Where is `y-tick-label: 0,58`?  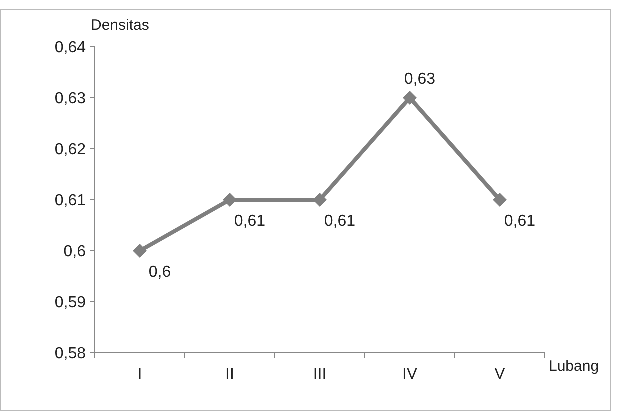
y-tick-label: 0,58 is located at coordinates (70, 354).